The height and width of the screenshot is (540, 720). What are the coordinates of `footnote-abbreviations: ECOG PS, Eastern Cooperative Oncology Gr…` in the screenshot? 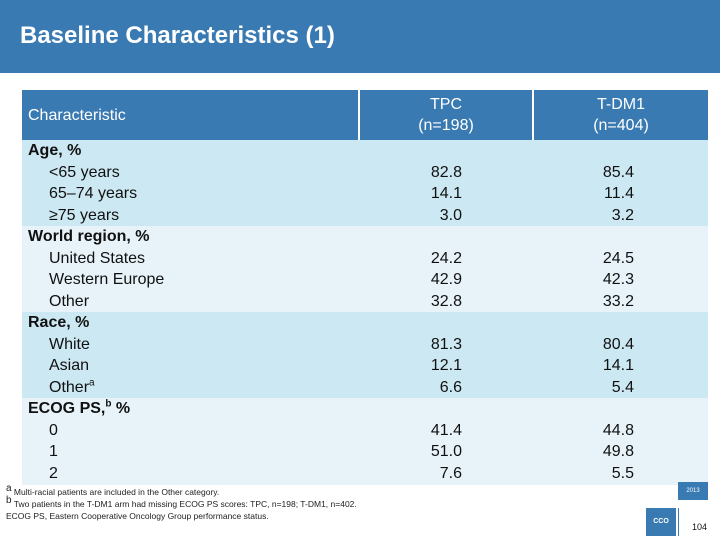 It's located at (137, 516).